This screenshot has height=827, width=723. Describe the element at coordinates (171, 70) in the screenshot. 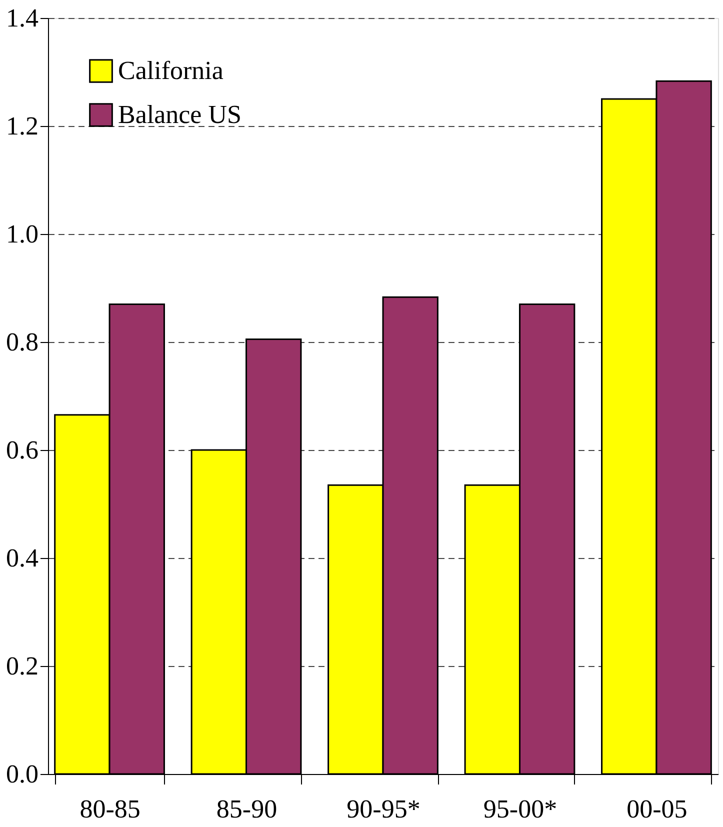

I see `legend-label: California` at that location.